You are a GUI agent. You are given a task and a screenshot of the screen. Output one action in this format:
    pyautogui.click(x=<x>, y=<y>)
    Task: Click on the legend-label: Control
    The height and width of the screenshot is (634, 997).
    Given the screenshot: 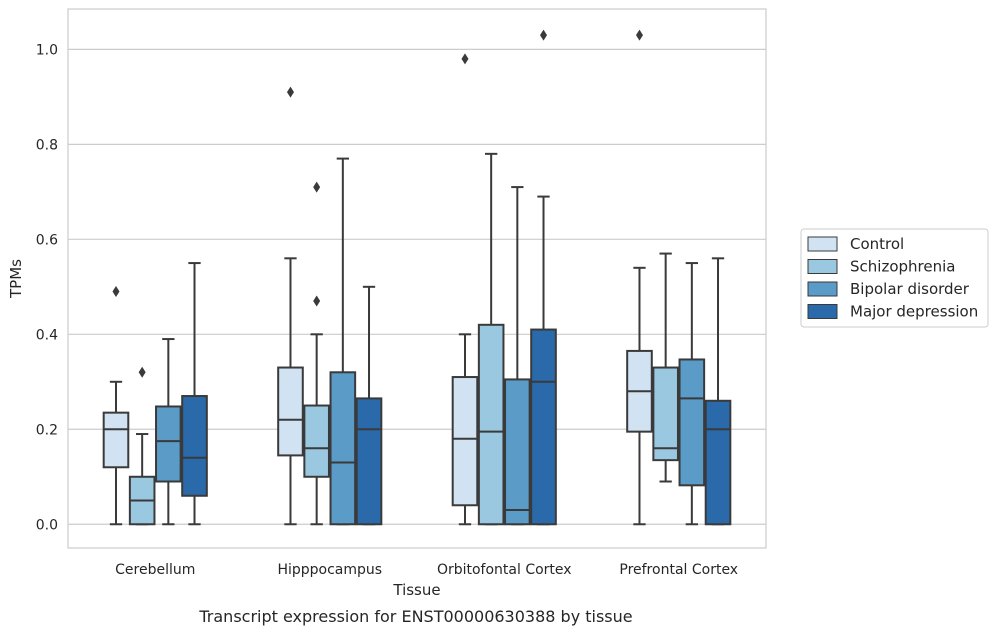 What is the action you would take?
    pyautogui.click(x=877, y=244)
    